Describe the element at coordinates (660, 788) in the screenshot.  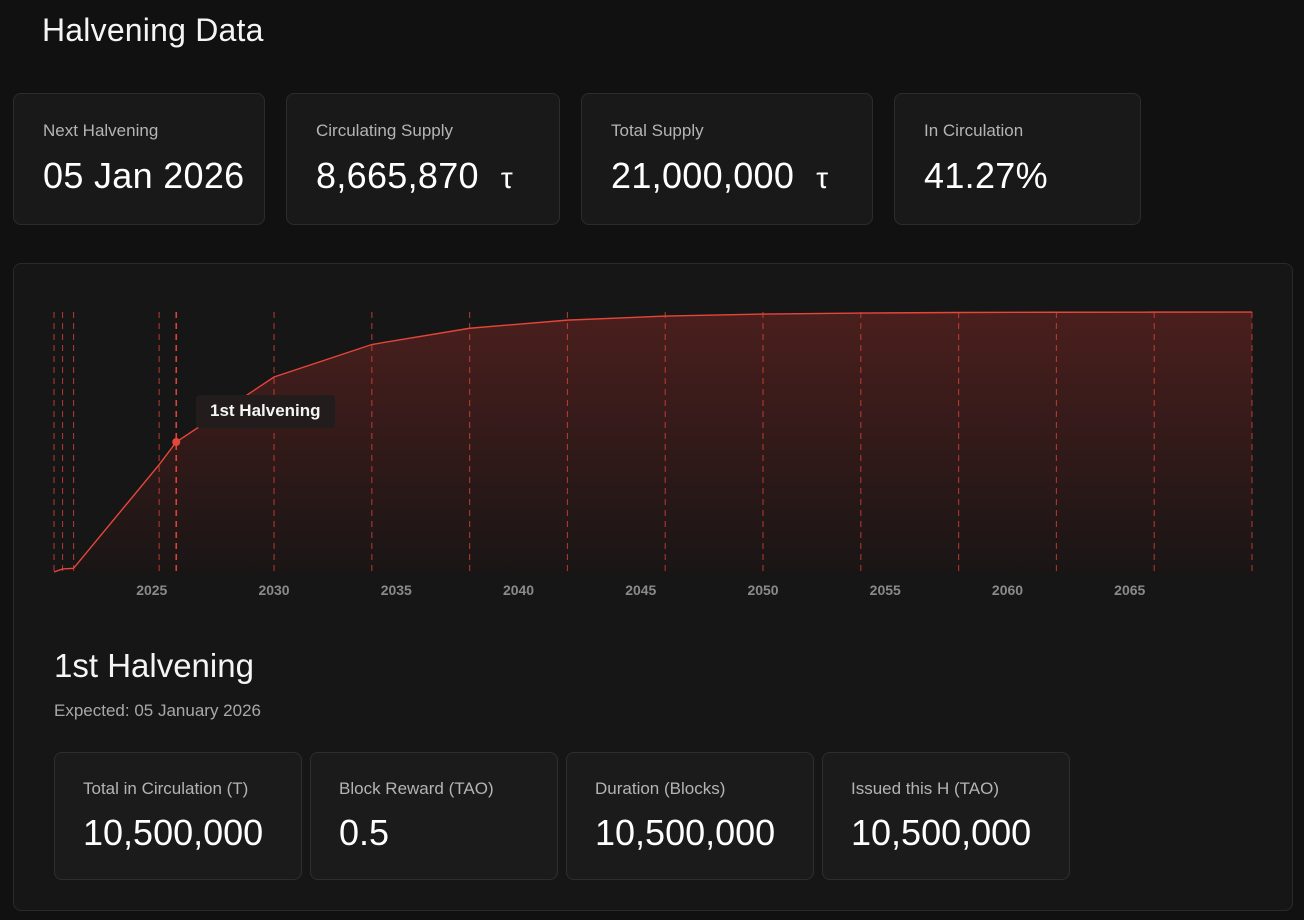
I see `detail-label: Duration (Blocks)` at that location.